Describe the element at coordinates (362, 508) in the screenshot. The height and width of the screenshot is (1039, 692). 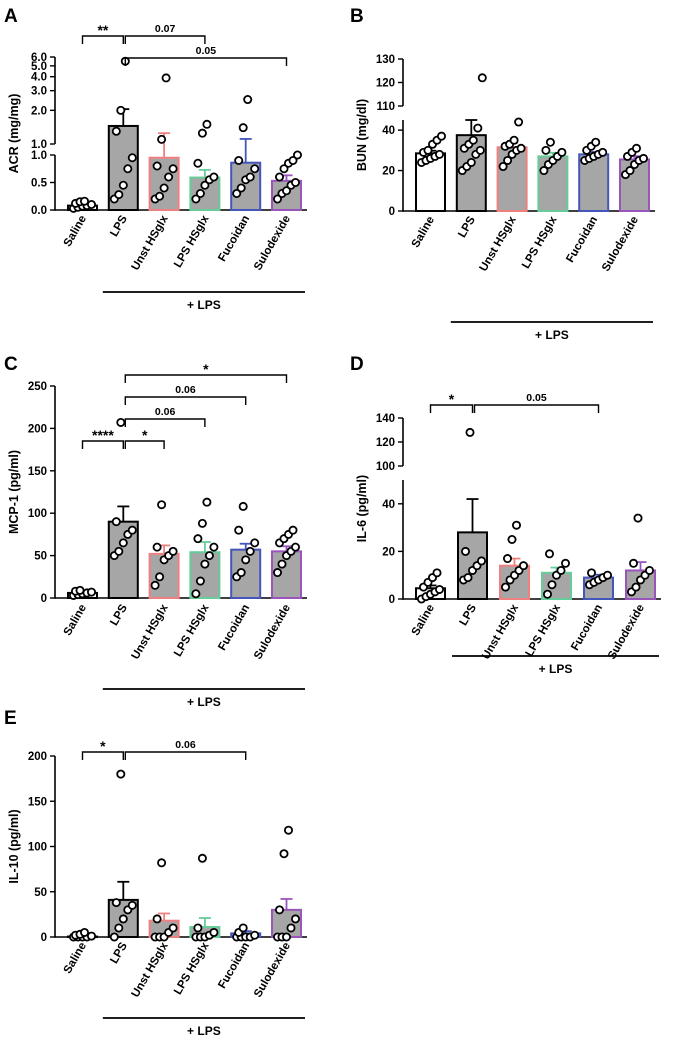
I see `y-axis-label: IL-6 (pg/ml)` at that location.